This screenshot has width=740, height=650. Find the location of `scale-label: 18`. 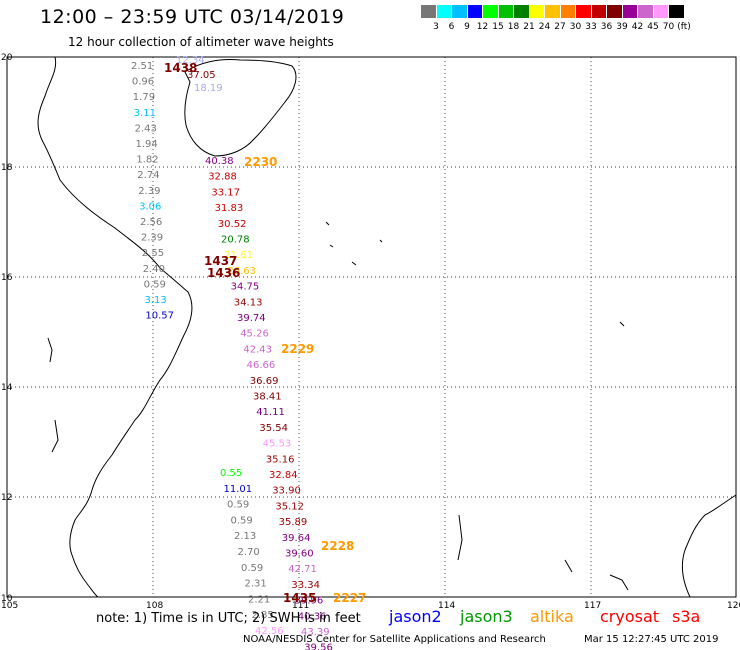

scale-label: 18 is located at coordinates (513, 27).